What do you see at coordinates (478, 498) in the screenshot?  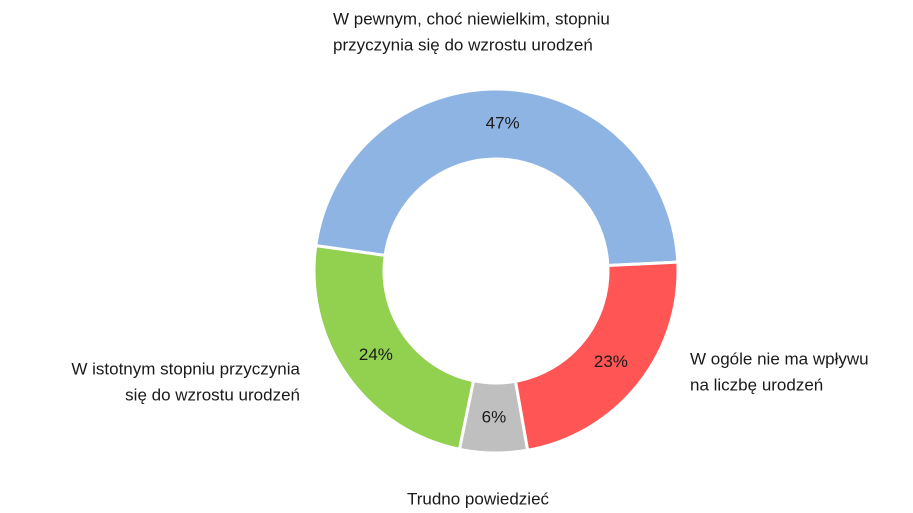 I see `category-label: Trudno powiedzieć` at bounding box center [478, 498].